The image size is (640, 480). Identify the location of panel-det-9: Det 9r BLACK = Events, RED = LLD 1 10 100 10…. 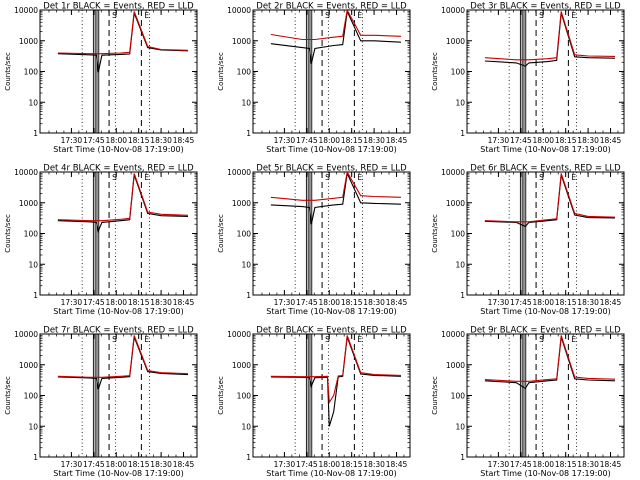
(528, 402).